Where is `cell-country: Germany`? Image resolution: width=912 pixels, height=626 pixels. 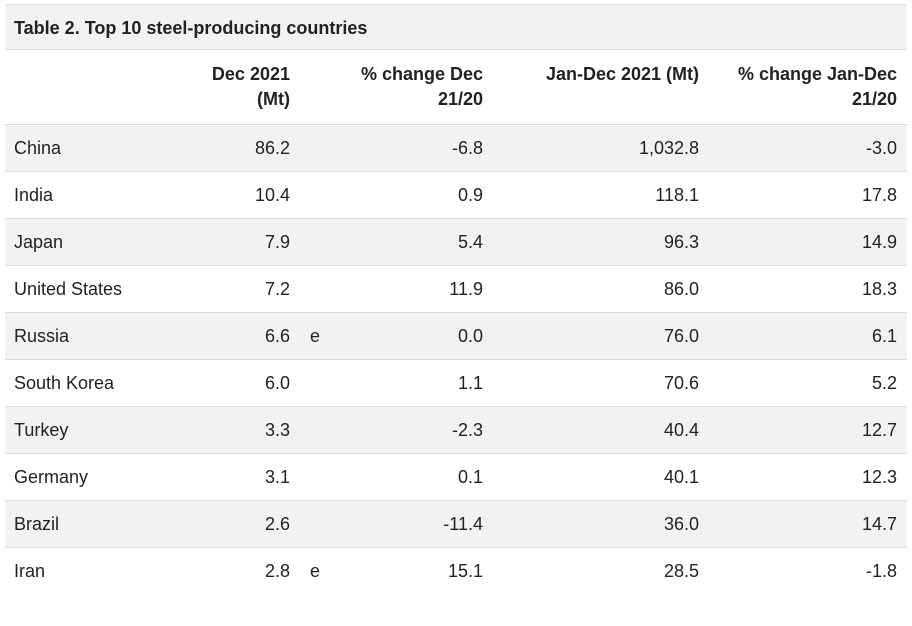 cell-country: Germany is located at coordinates (51, 477).